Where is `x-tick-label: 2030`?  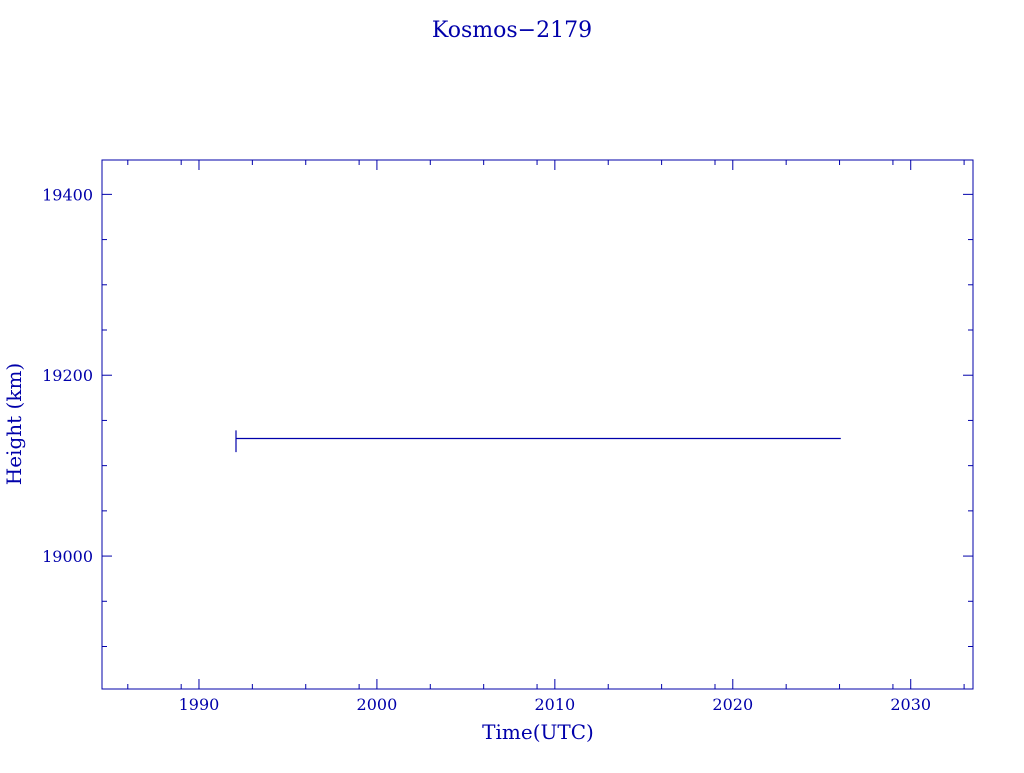 x-tick-label: 2030 is located at coordinates (910, 704).